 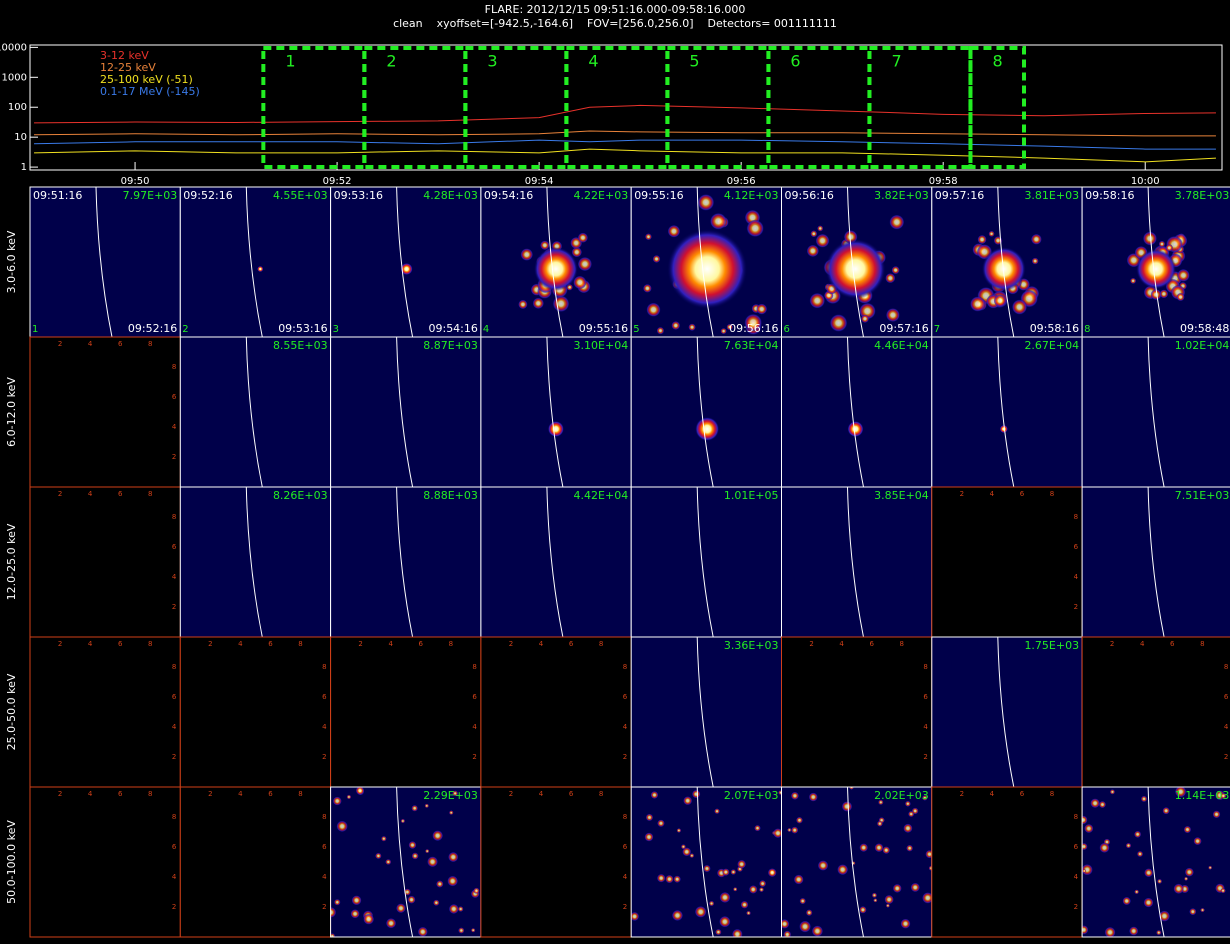 What do you see at coordinates (903, 328) in the screenshot?
I see `interval-end: 09:57:16` at bounding box center [903, 328].